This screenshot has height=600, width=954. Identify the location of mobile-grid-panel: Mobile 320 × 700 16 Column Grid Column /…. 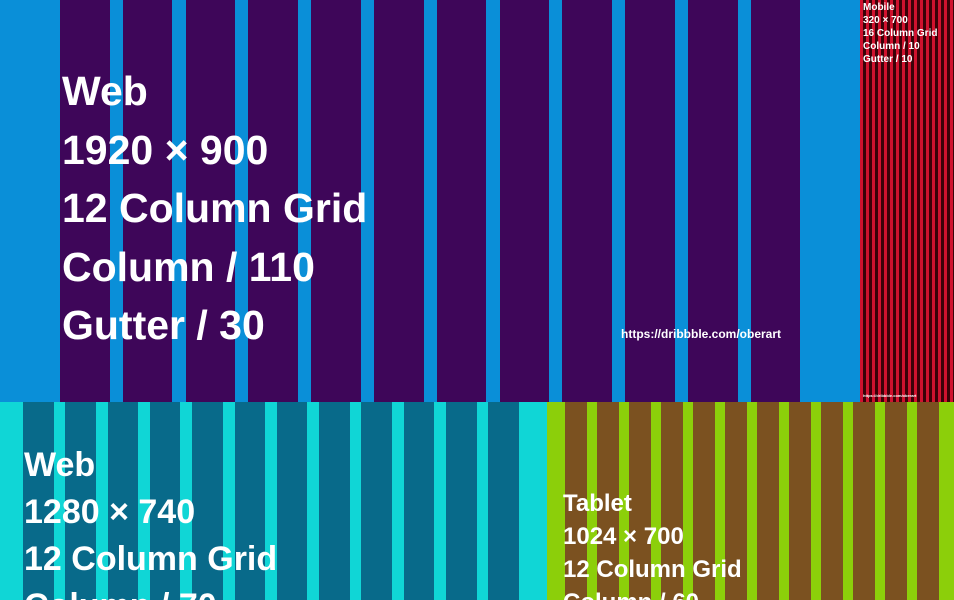
(907, 201).